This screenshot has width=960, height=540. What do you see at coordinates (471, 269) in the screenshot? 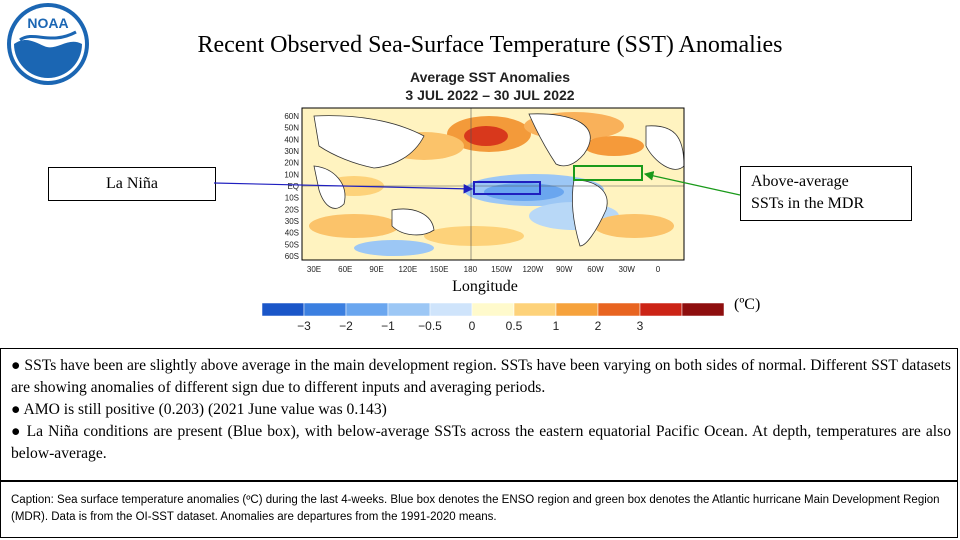
I see `longitude-tick-label: 180` at bounding box center [471, 269].